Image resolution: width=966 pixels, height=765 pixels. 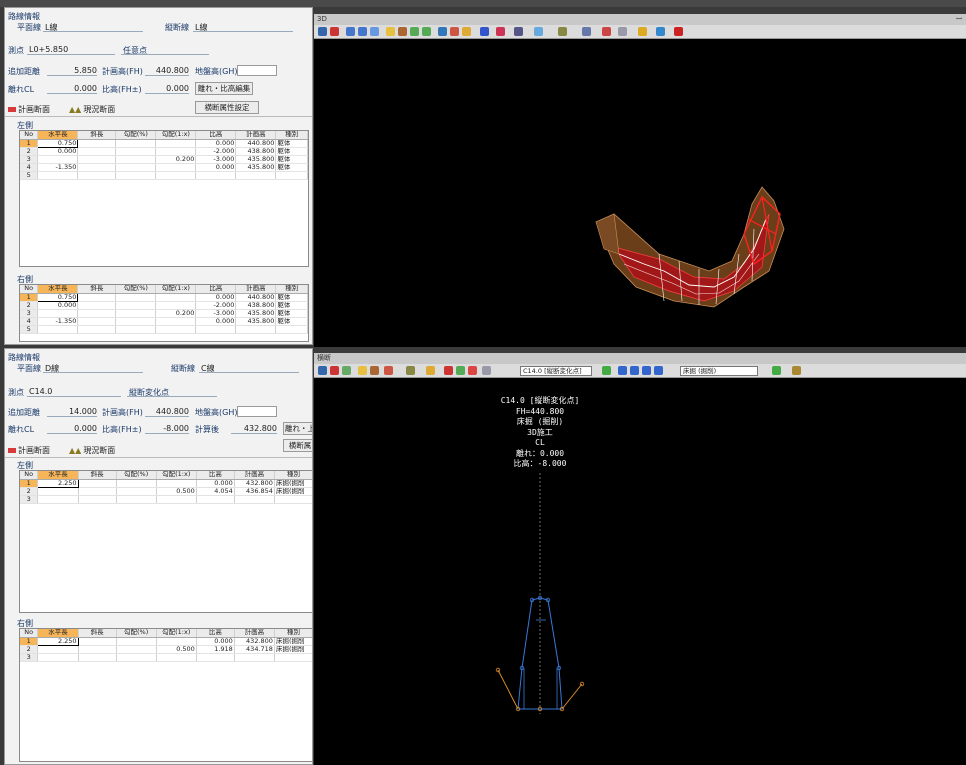 I want to click on fh-value: 440.800, so click(x=167, y=71).